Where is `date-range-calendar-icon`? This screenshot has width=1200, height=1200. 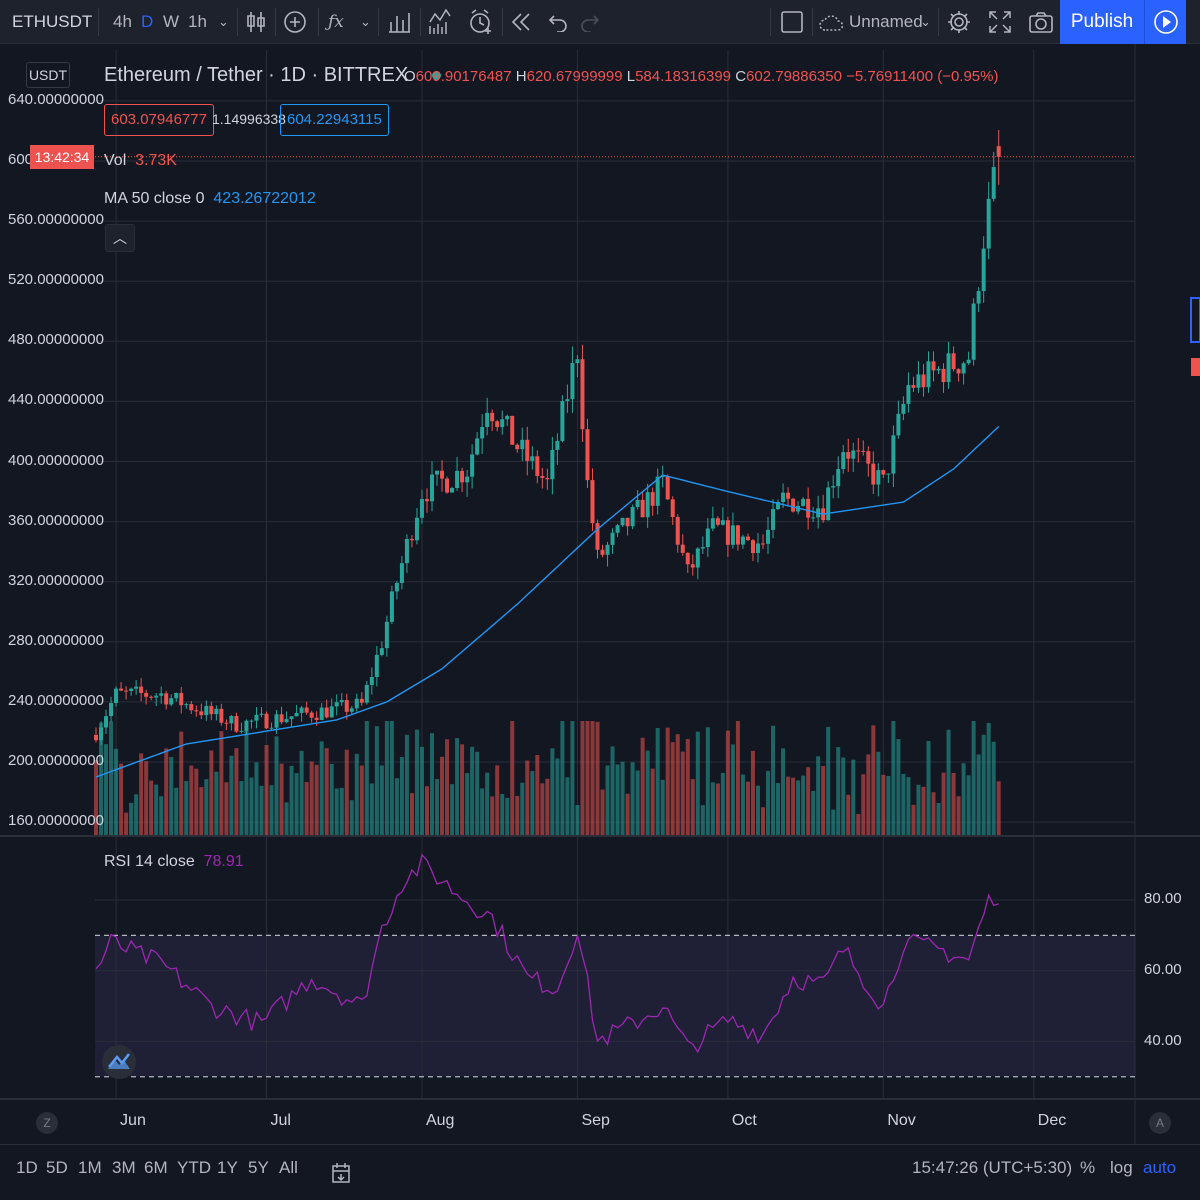 date-range-calendar-icon is located at coordinates (341, 1172).